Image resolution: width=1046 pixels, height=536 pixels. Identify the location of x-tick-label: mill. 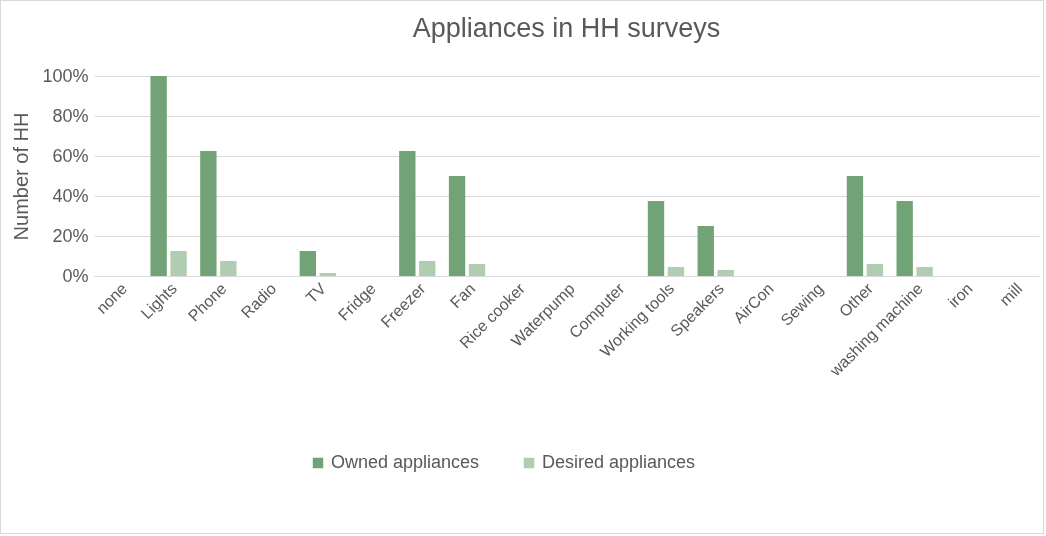
(1011, 294).